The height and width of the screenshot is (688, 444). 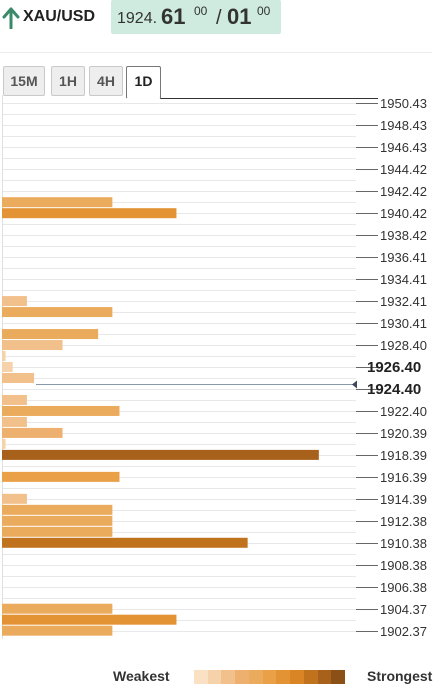 What do you see at coordinates (403, 411) in the screenshot?
I see `y-tick-label: 1922.40` at bounding box center [403, 411].